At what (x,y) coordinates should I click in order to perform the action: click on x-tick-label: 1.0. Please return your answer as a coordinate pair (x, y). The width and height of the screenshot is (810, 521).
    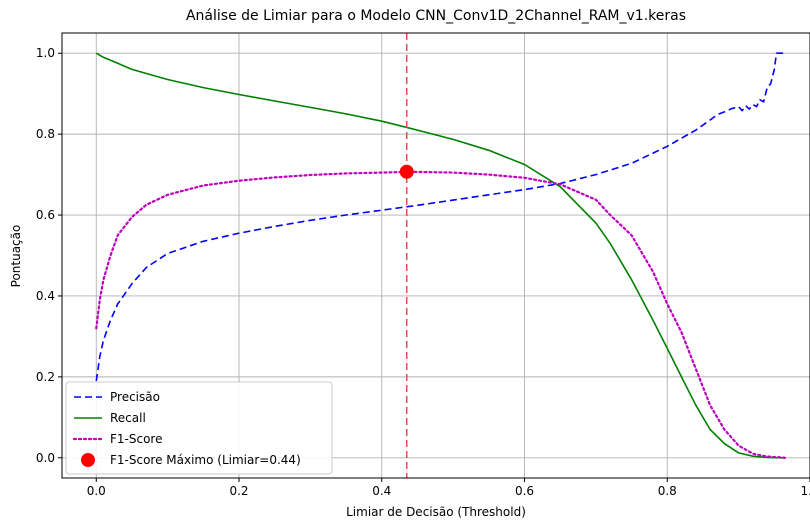
    Looking at the image, I should click on (805, 491).